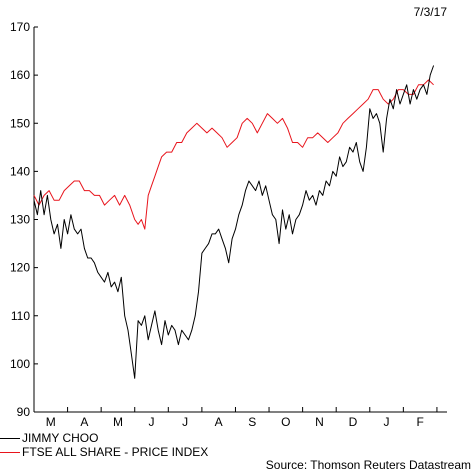 Image resolution: width=475 pixels, height=476 pixels. I want to click on y-tick-label: 110, so click(20, 316).